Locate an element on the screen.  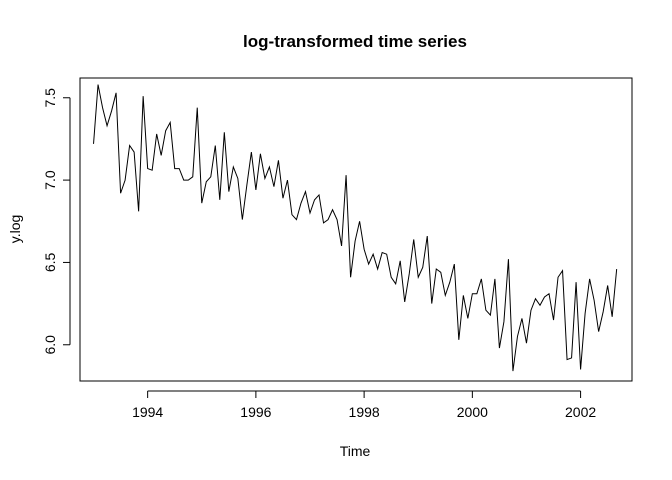
chart-title: log-transformed time series is located at coordinates (355, 41).